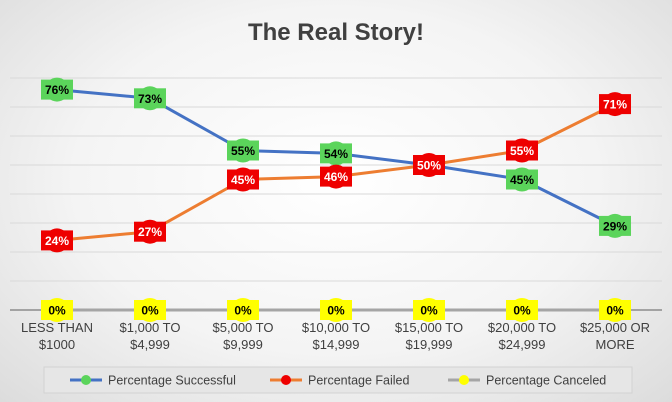 The image size is (672, 402). Describe the element at coordinates (359, 381) in the screenshot. I see `legend-label: Percentage Failed` at that location.